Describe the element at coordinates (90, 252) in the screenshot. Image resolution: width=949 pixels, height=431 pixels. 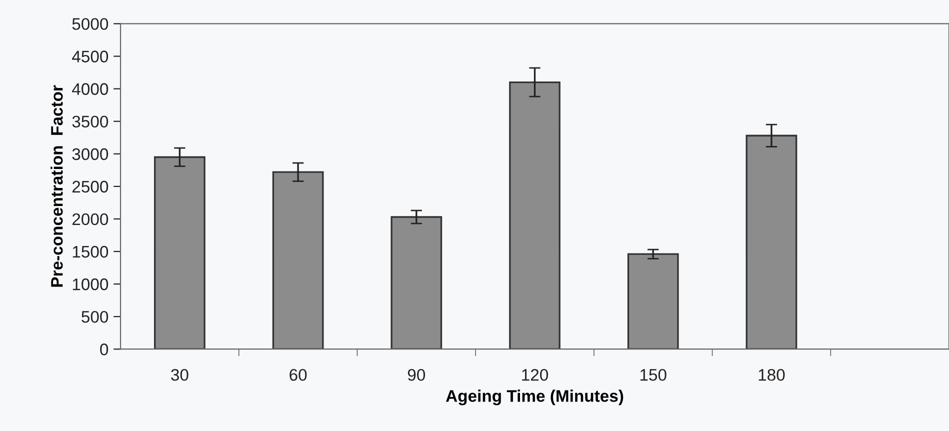
I see `y-tick-label: 1500` at that location.